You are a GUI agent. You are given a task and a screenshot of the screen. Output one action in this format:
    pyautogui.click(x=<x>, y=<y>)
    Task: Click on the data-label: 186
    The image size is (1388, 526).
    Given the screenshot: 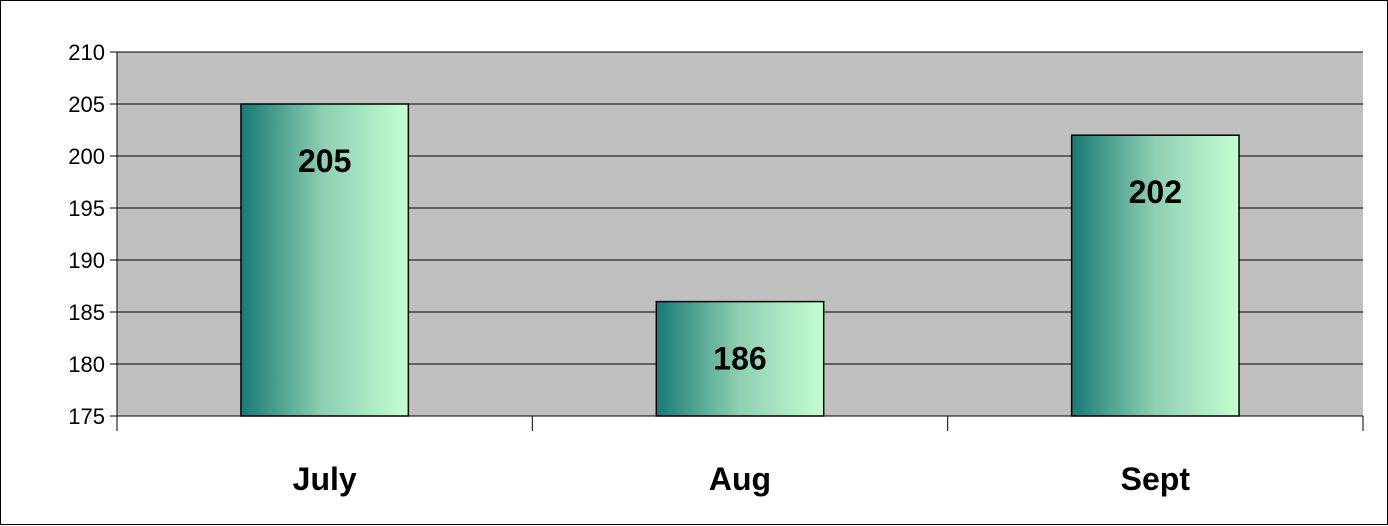 What is the action you would take?
    pyautogui.click(x=739, y=359)
    